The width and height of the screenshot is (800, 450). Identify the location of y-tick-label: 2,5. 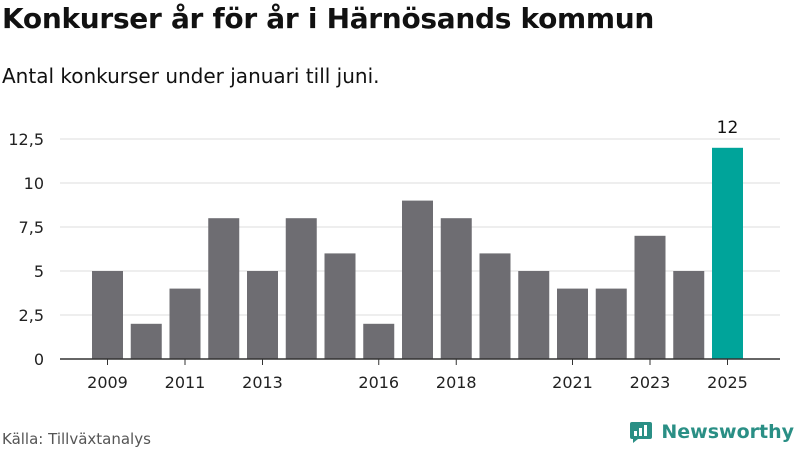
(31, 315).